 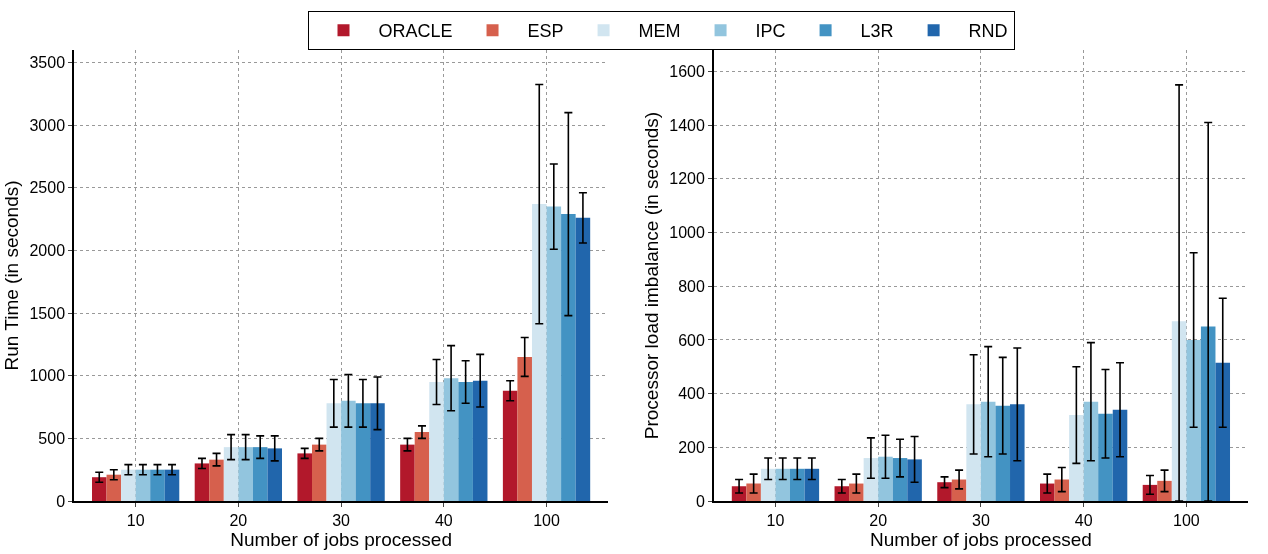 I want to click on legend-label: ESP, so click(x=545, y=31).